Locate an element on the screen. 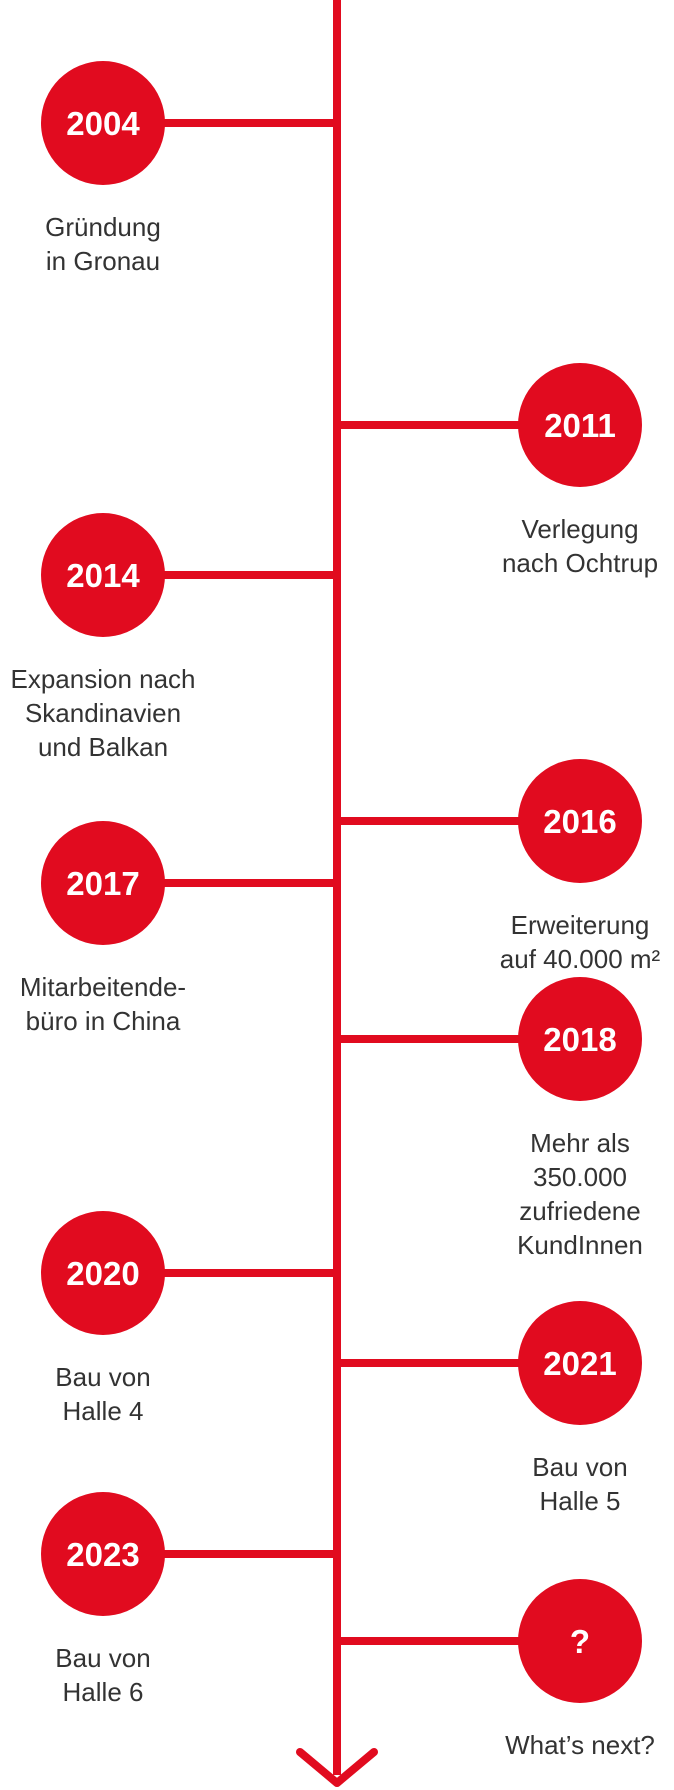  milestone-year: 2021 is located at coordinates (579, 1363).